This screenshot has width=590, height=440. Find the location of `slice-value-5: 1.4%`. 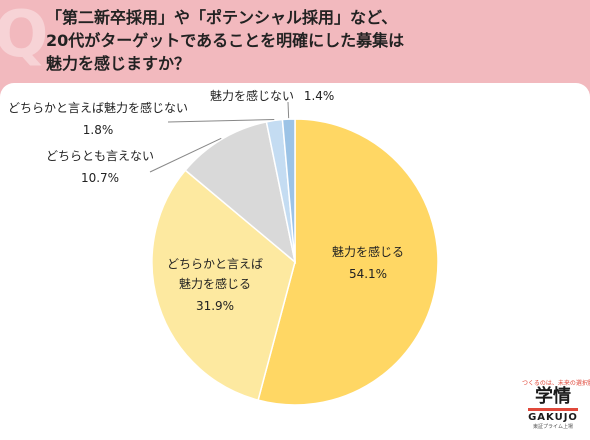

slice-value-5: 1.4% is located at coordinates (319, 96).